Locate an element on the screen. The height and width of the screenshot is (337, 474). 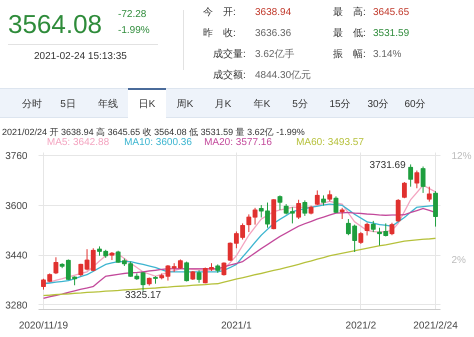
x-tick-label: 2020/11/19 is located at coordinates (43, 326).